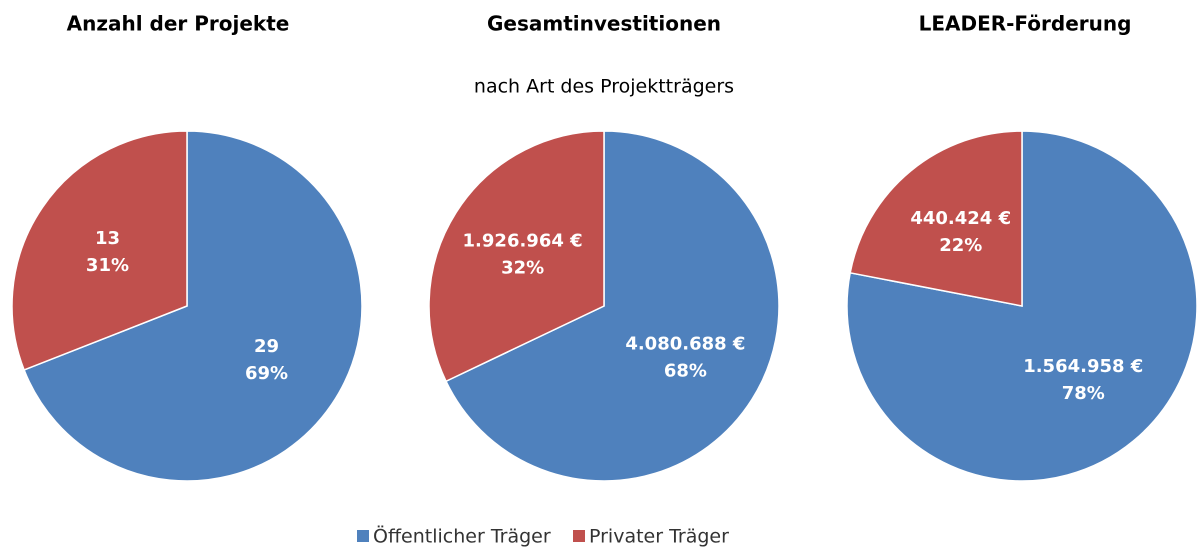 This screenshot has height=554, width=1197. Describe the element at coordinates (266, 373) in the screenshot. I see `percentage-label: 69%` at that location.